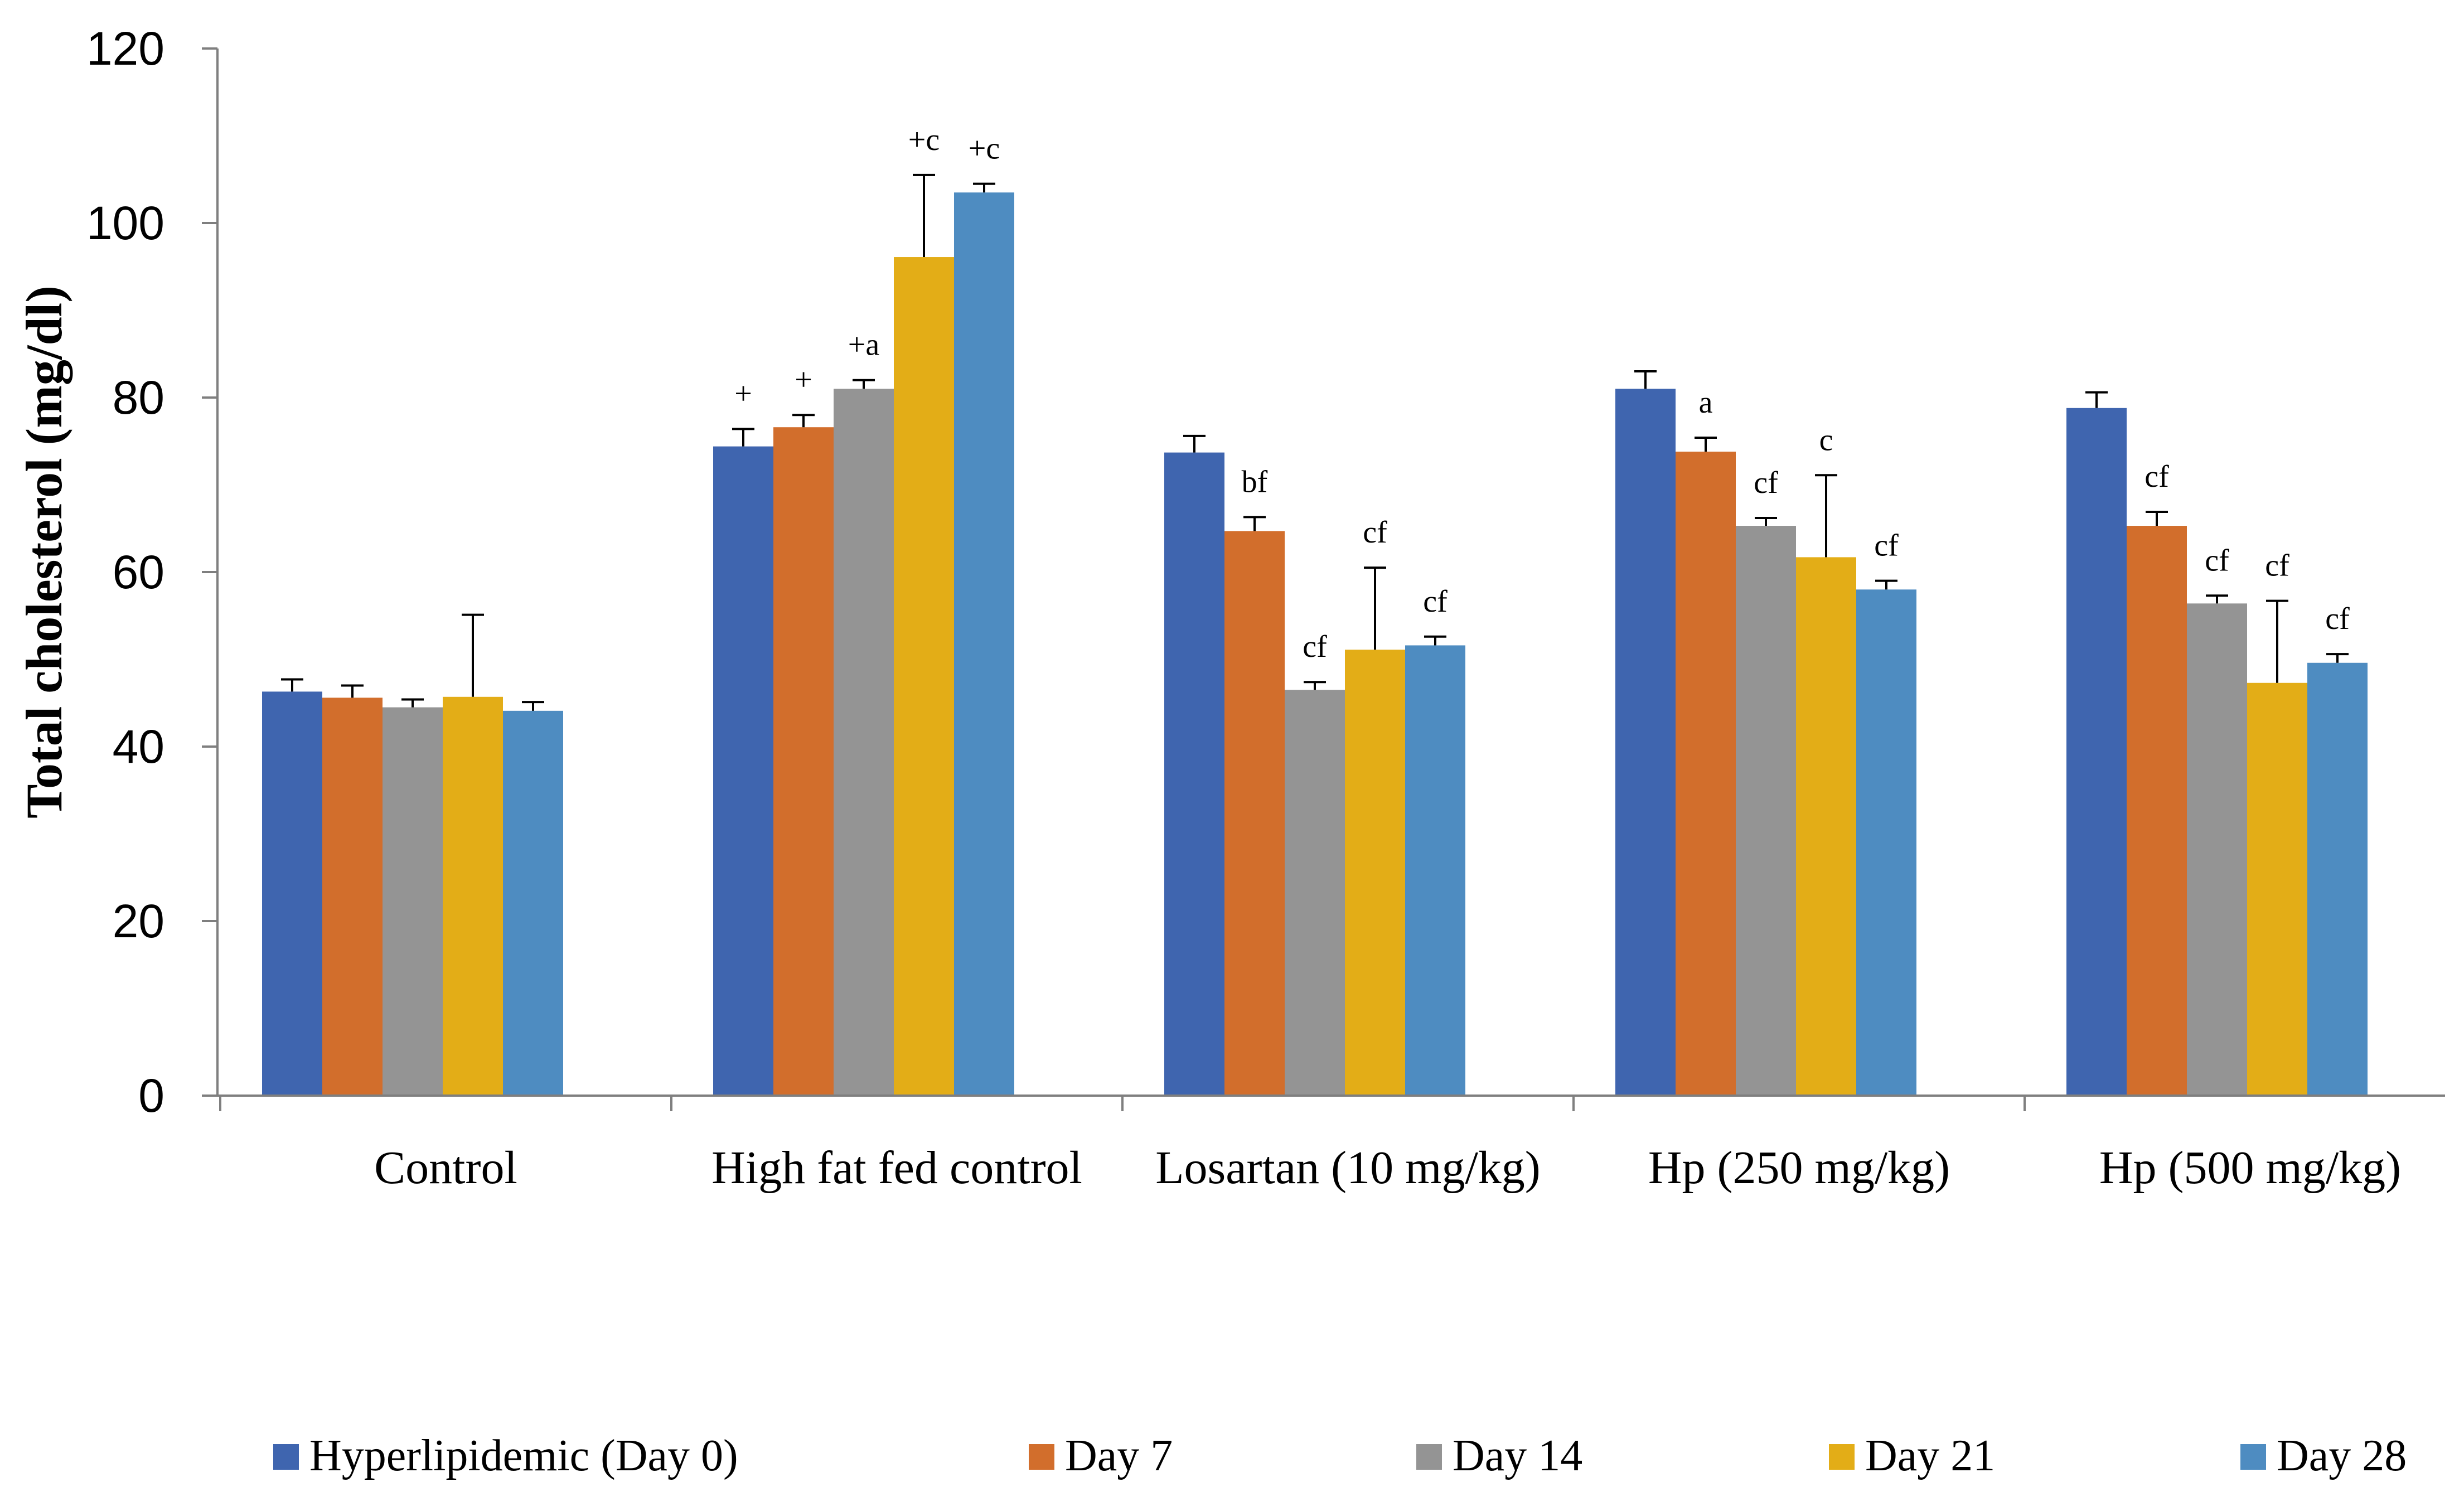 This screenshot has width=2464, height=1511. Describe the element at coordinates (864, 345) in the screenshot. I see `annotation-1-2: +a` at that location.